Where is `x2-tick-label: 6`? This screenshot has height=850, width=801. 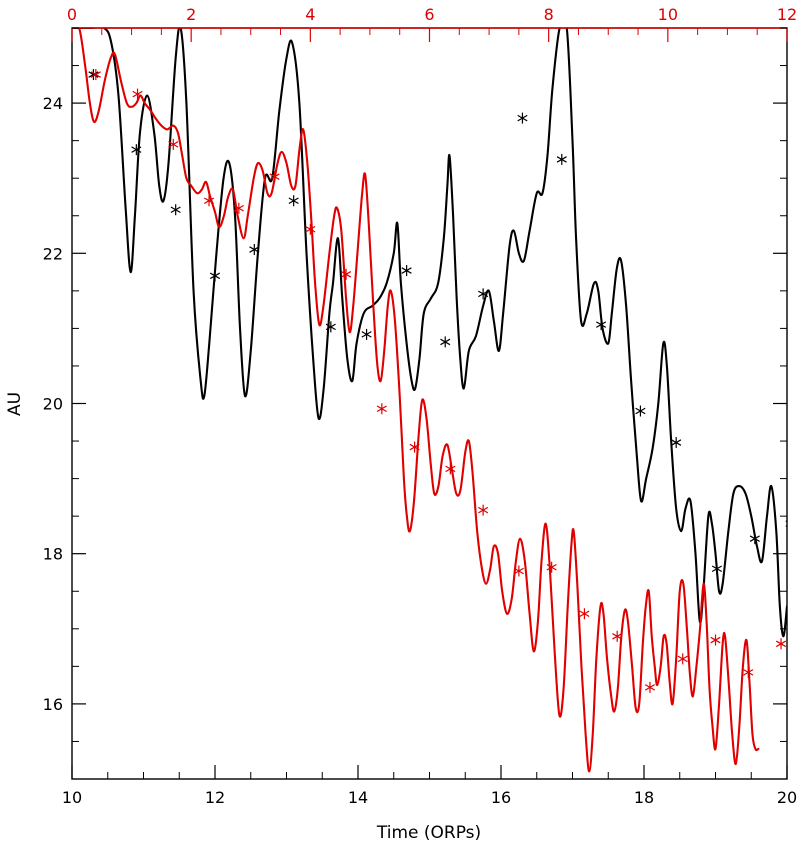
x2-tick-label: 6 is located at coordinates (429, 14).